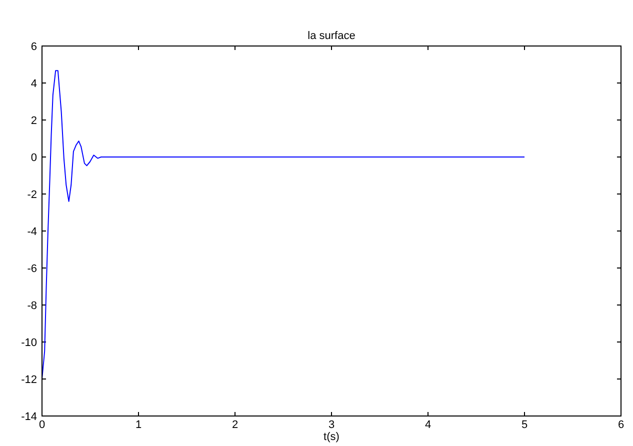  What do you see at coordinates (32, 195) in the screenshot?
I see `y-tick-label: -2` at bounding box center [32, 195].